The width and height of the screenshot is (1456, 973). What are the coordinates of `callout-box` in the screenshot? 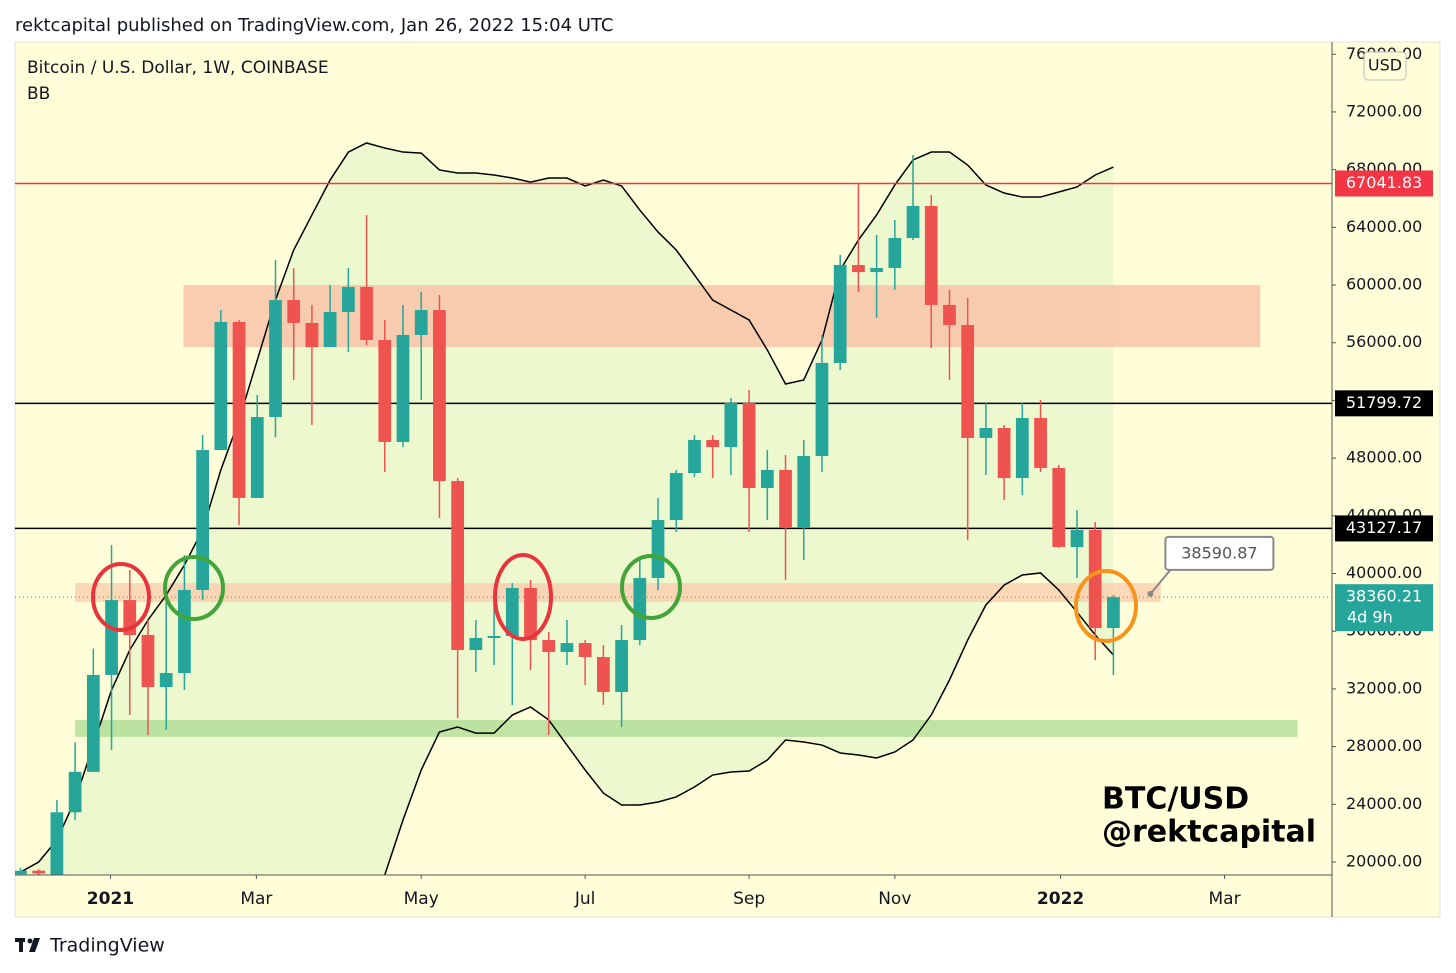 It's located at (1219, 553).